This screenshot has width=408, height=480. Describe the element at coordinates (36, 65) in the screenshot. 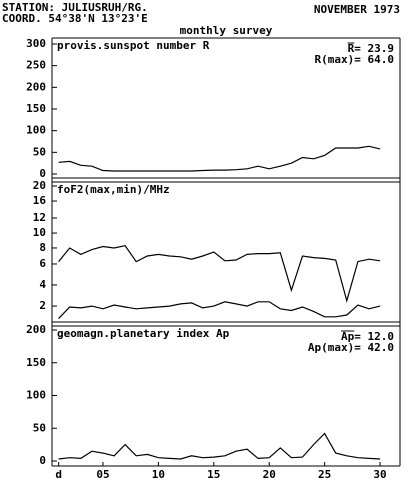

I see `y-tick-label: 250` at that location.